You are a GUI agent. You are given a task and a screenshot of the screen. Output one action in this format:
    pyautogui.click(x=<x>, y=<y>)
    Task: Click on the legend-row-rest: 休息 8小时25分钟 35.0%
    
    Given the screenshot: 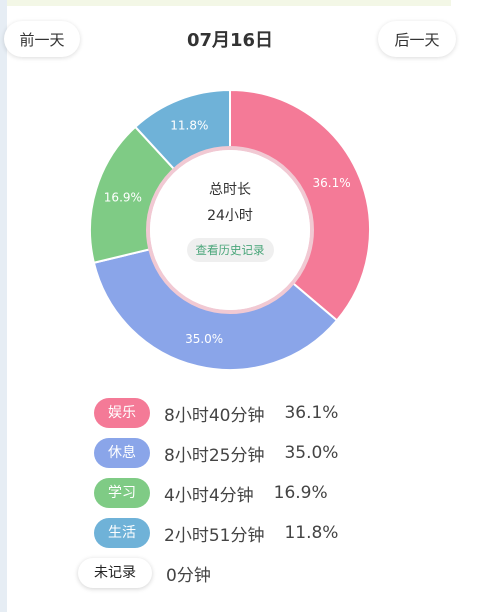 What is the action you would take?
    pyautogui.click(x=236, y=453)
    